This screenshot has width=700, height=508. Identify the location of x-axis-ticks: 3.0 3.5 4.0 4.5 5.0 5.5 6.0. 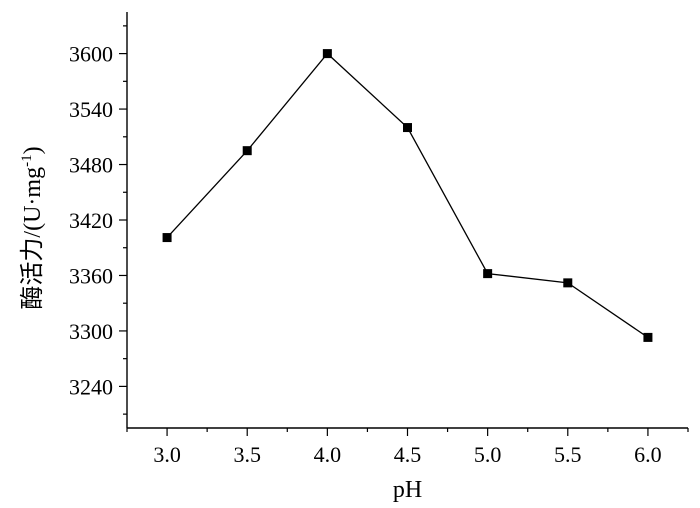
(407, 447).